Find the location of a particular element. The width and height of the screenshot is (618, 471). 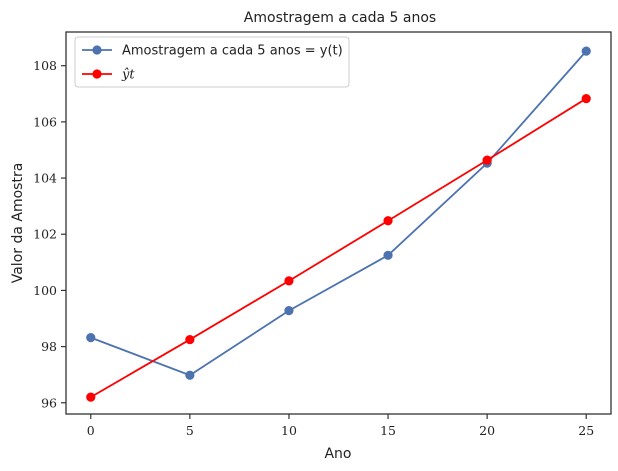

legend-label-1: ŷt is located at coordinates (128, 75).